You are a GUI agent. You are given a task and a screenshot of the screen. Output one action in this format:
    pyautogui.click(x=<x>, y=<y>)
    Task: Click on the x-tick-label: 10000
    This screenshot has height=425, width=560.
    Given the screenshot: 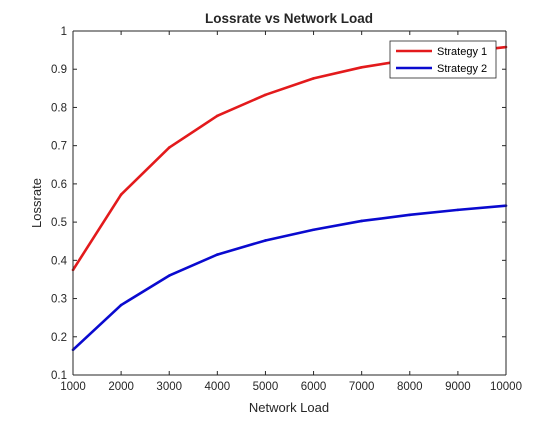 What is the action you would take?
    pyautogui.click(x=506, y=387)
    